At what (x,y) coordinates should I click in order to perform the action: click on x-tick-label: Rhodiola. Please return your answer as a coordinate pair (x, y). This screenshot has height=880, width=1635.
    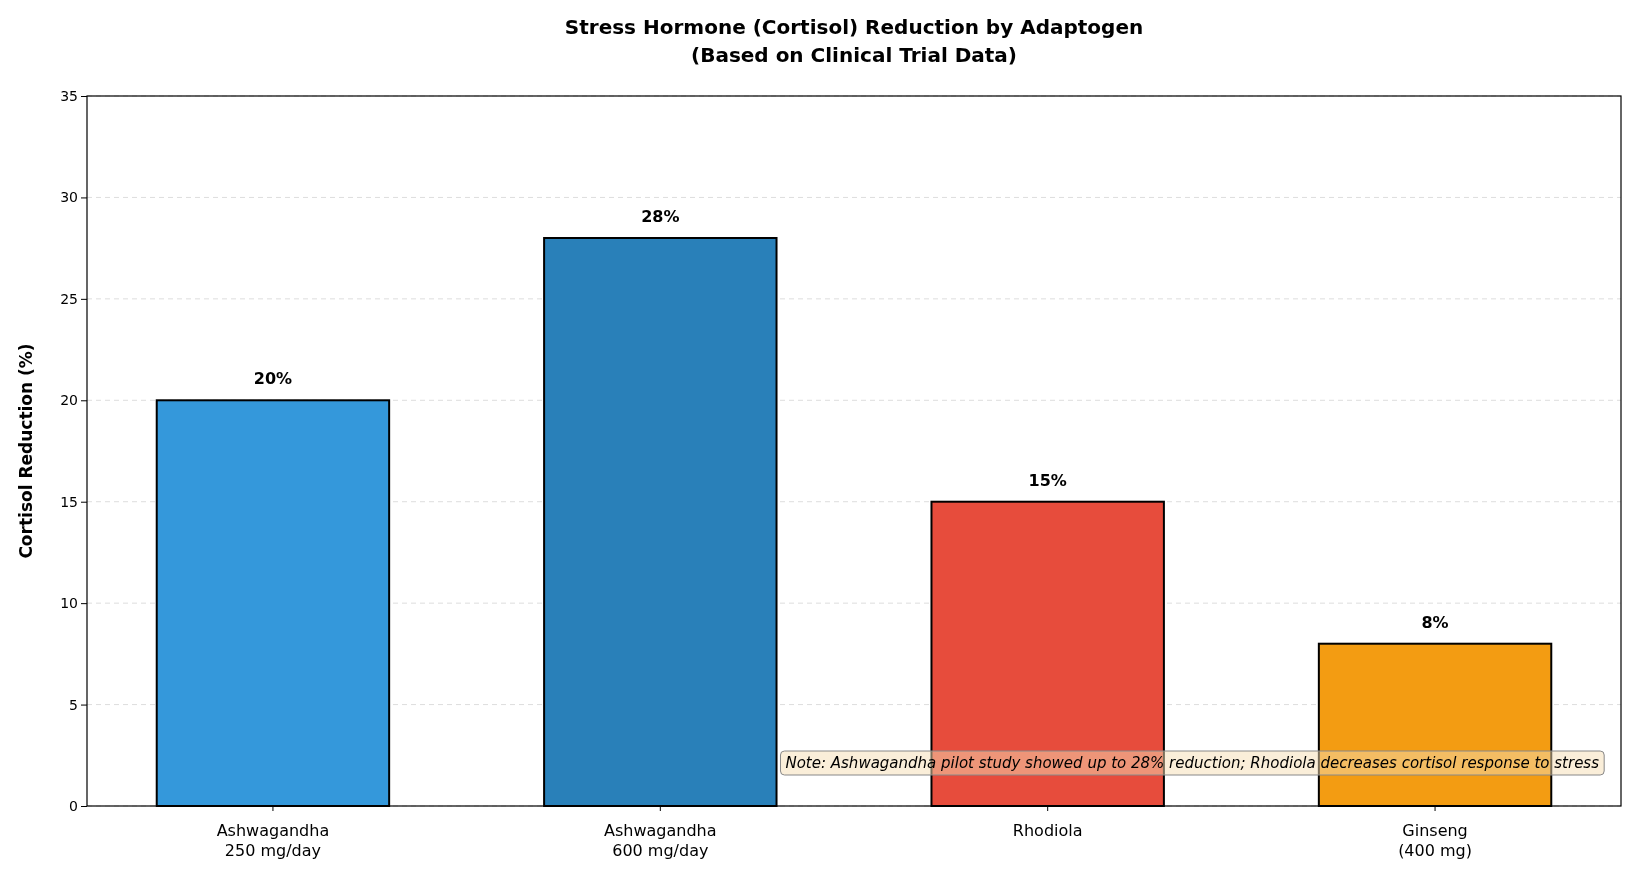
    Looking at the image, I should click on (1047, 830).